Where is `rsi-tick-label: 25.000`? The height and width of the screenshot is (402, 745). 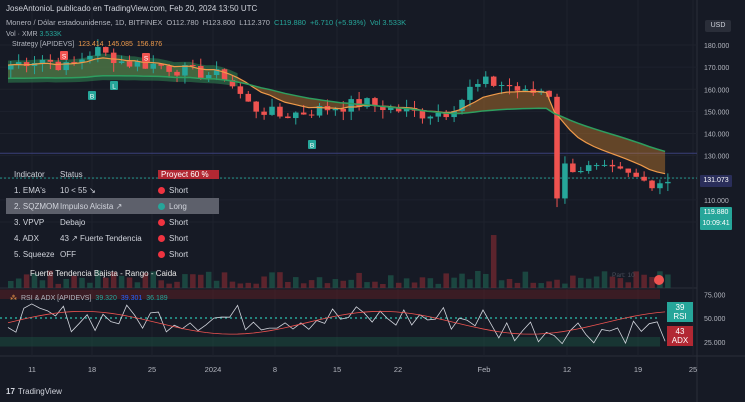 rsi-tick-label: 25.000 is located at coordinates (715, 343).